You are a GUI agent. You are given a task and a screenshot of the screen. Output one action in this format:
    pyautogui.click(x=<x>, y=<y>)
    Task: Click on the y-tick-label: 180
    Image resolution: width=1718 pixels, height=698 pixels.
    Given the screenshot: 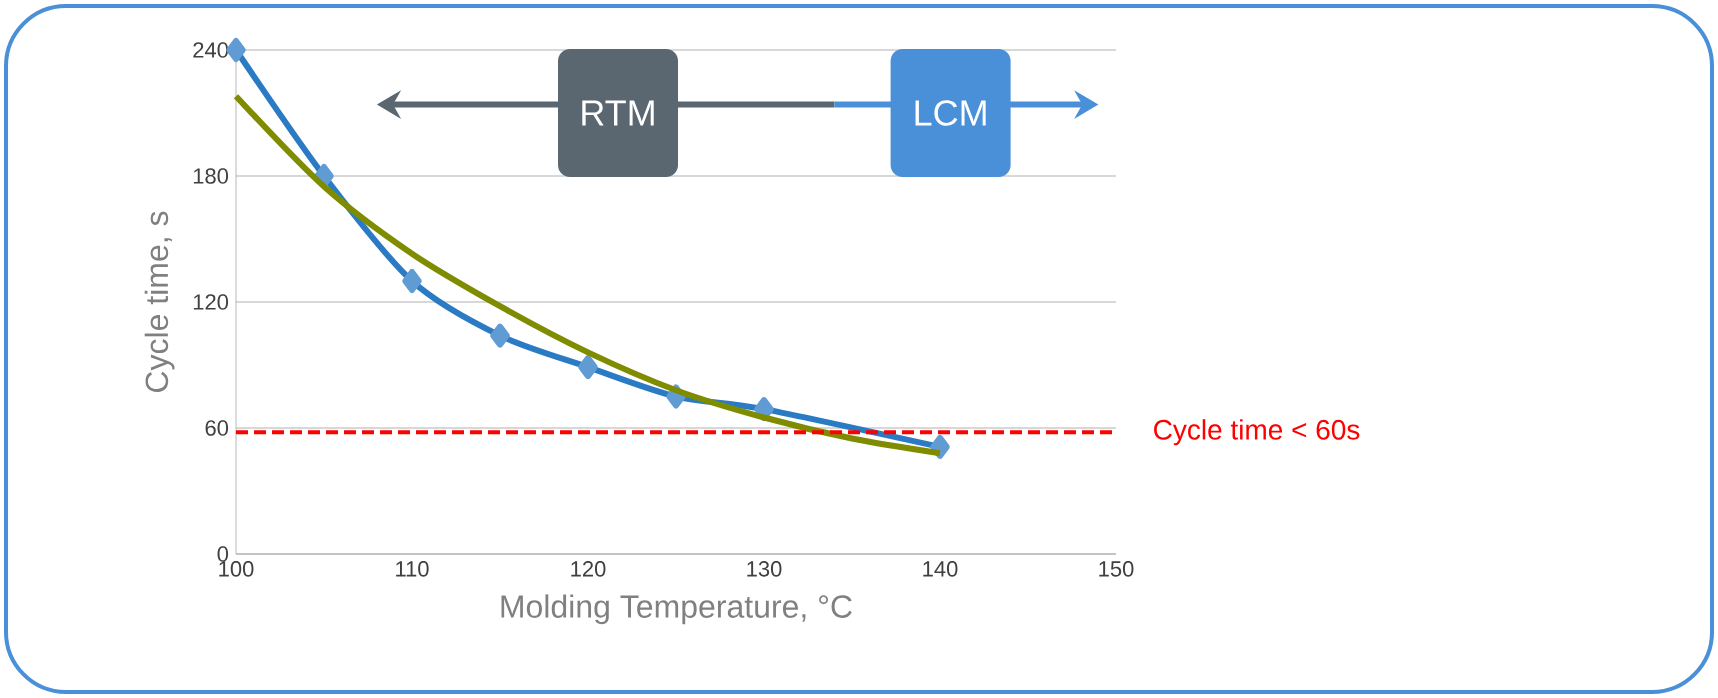 What is the action you would take?
    pyautogui.click(x=211, y=176)
    